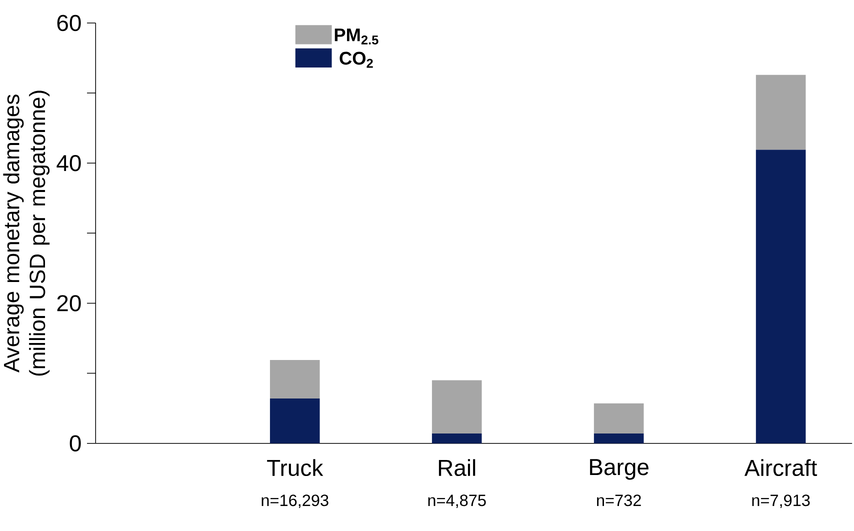 This screenshot has width=854, height=531. I want to click on legend-label: PM$_{2.5}$, so click(356, 36).